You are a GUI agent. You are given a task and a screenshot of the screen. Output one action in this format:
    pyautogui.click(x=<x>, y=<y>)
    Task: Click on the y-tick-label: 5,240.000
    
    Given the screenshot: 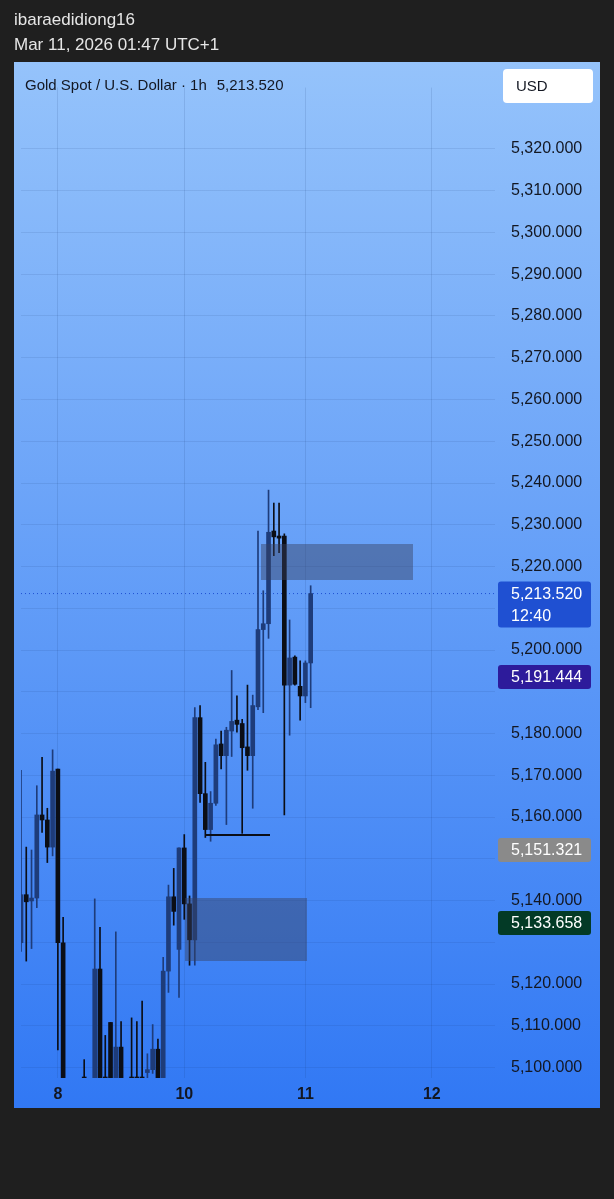 What is the action you would take?
    pyautogui.click(x=547, y=482)
    